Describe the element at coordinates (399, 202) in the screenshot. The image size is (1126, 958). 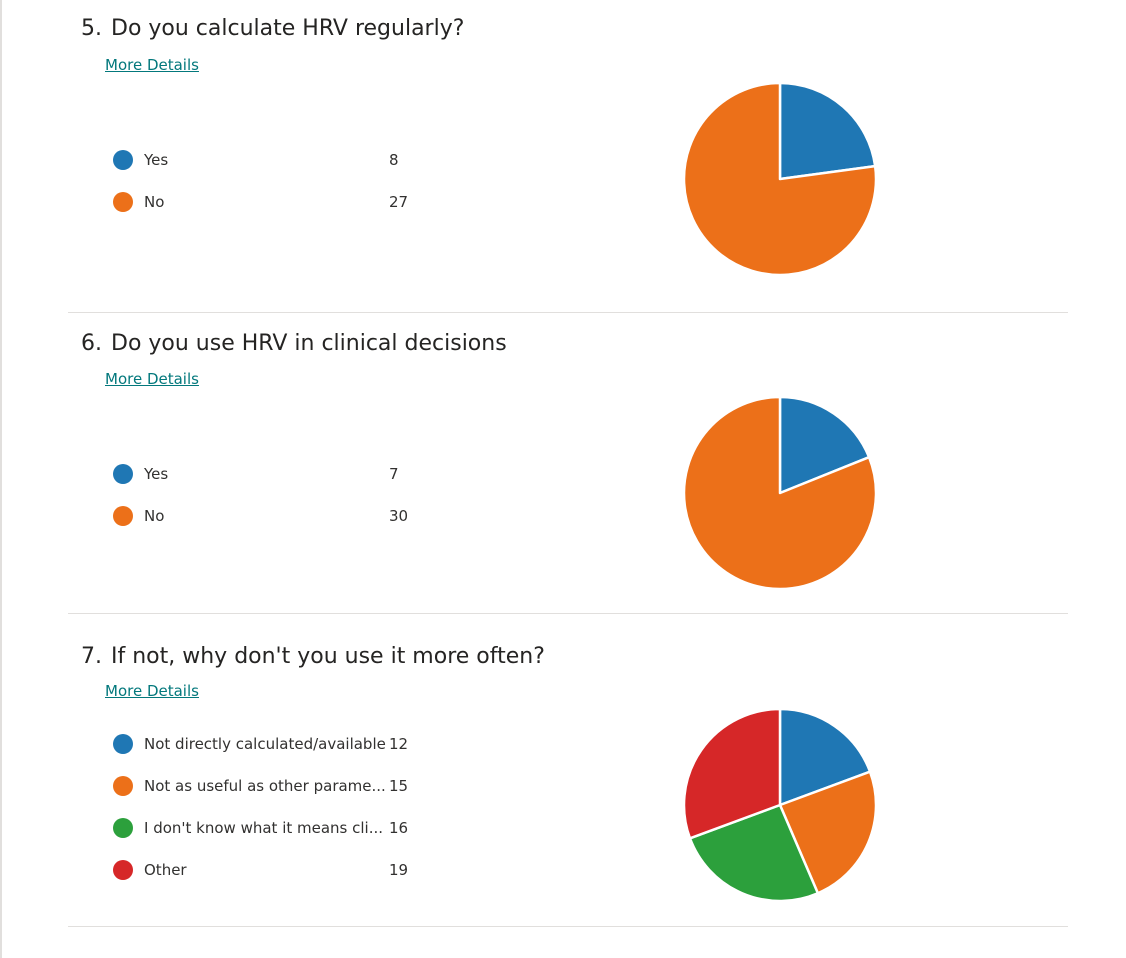
I see `legend-count: 27` at that location.